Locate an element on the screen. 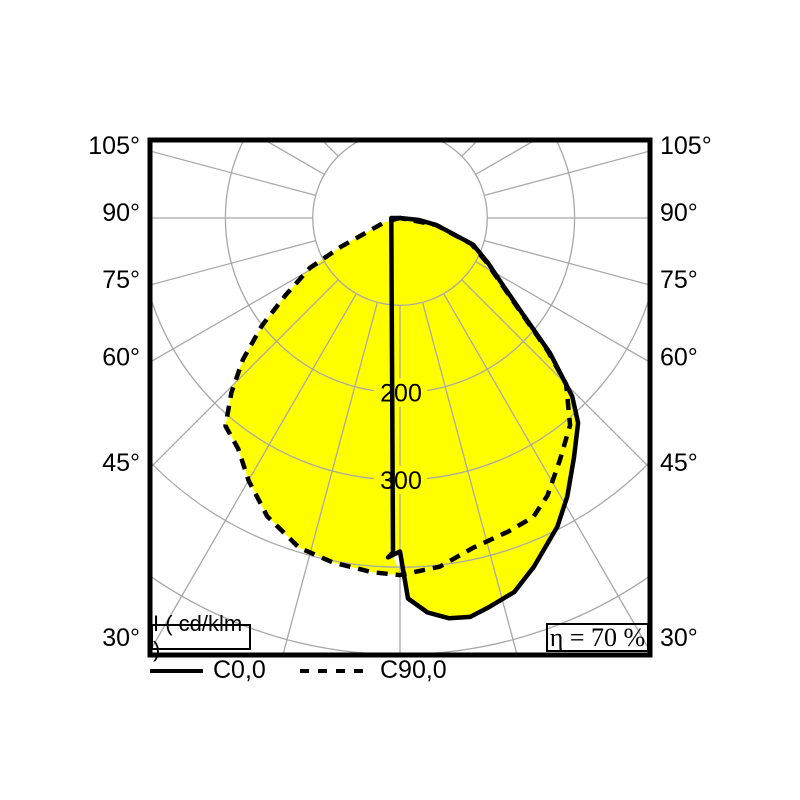  curve-c0 is located at coordinates (483, 418).